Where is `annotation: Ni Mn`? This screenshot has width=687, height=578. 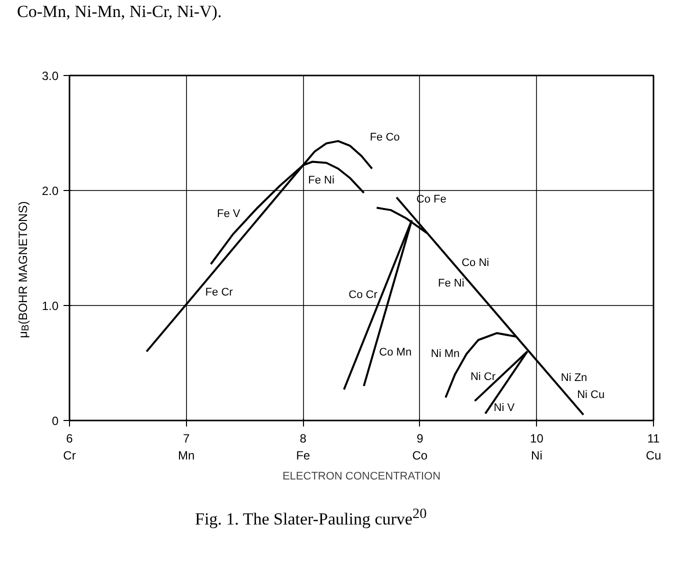 annotation: Ni Mn is located at coordinates (445, 354).